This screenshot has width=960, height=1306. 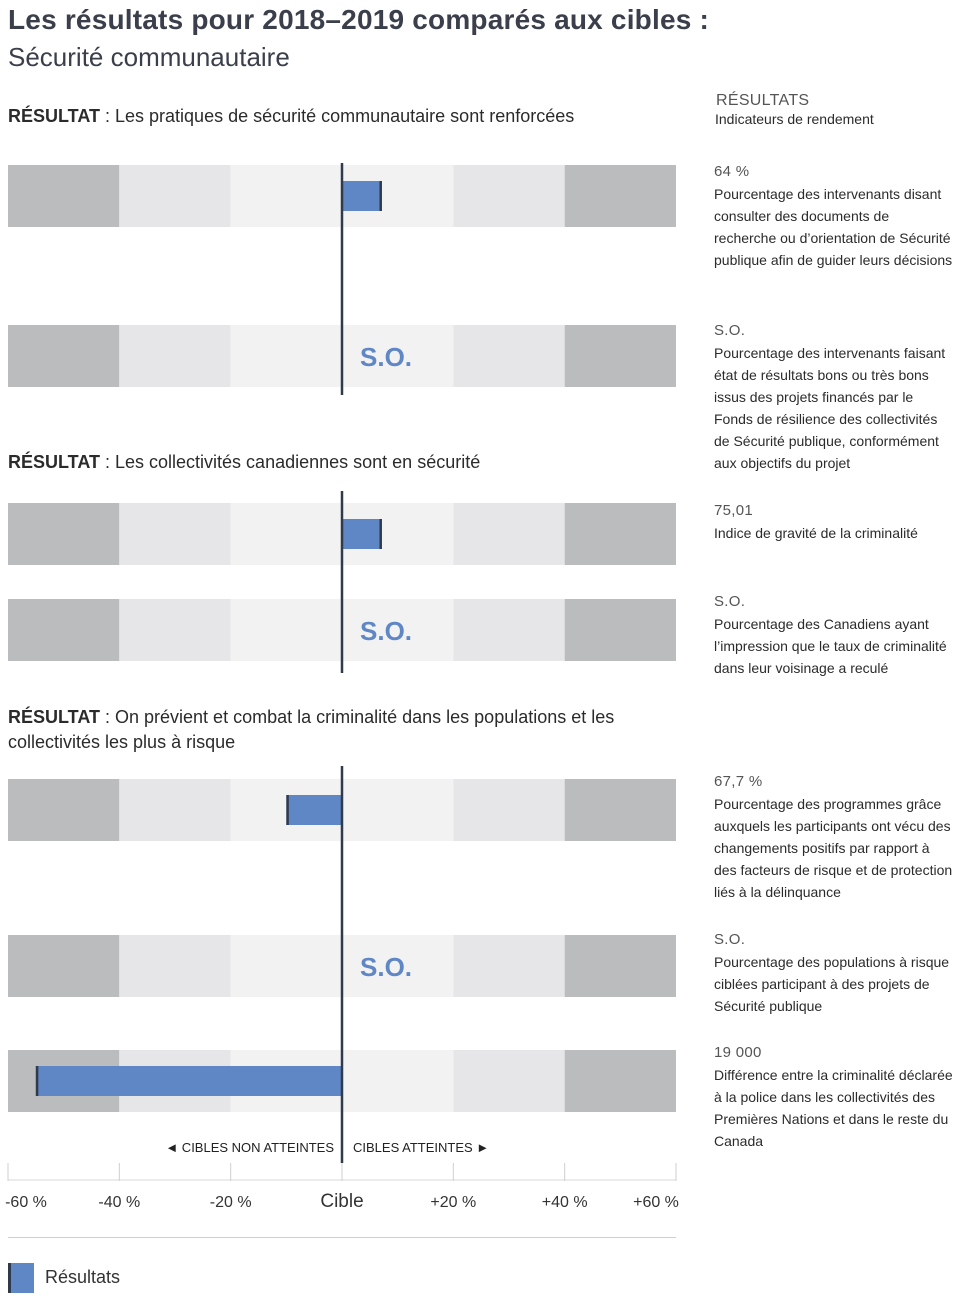 What do you see at coordinates (421, 1147) in the screenshot?
I see `label-targets-met: CIBLES ATTEINTES ►` at bounding box center [421, 1147].